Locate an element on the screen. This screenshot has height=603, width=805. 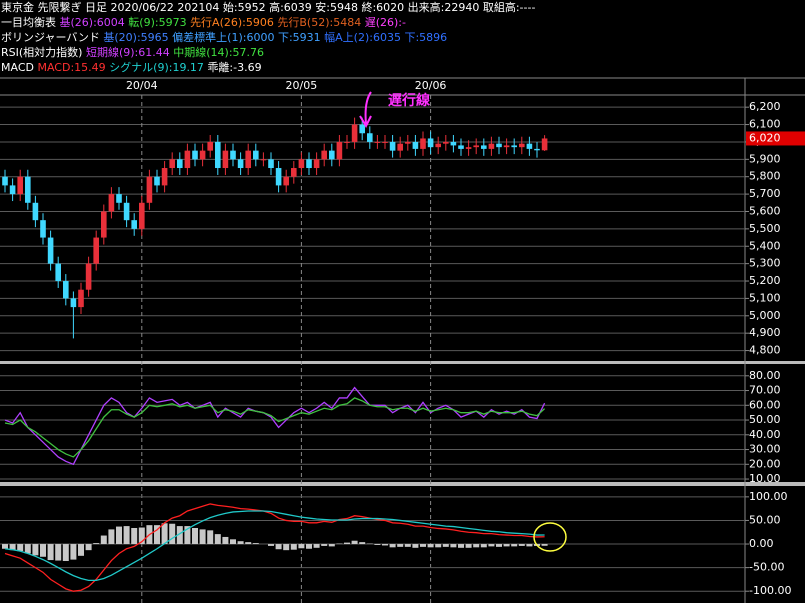
header-item: 先行B(52):5484 is located at coordinates (320, 22).